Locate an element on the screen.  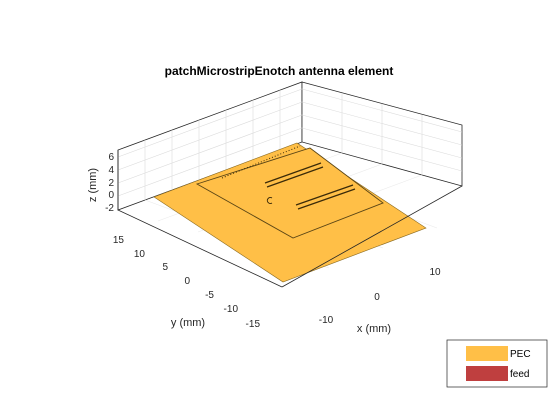
x-ticks: -10 0 10 is located at coordinates (380, 296).